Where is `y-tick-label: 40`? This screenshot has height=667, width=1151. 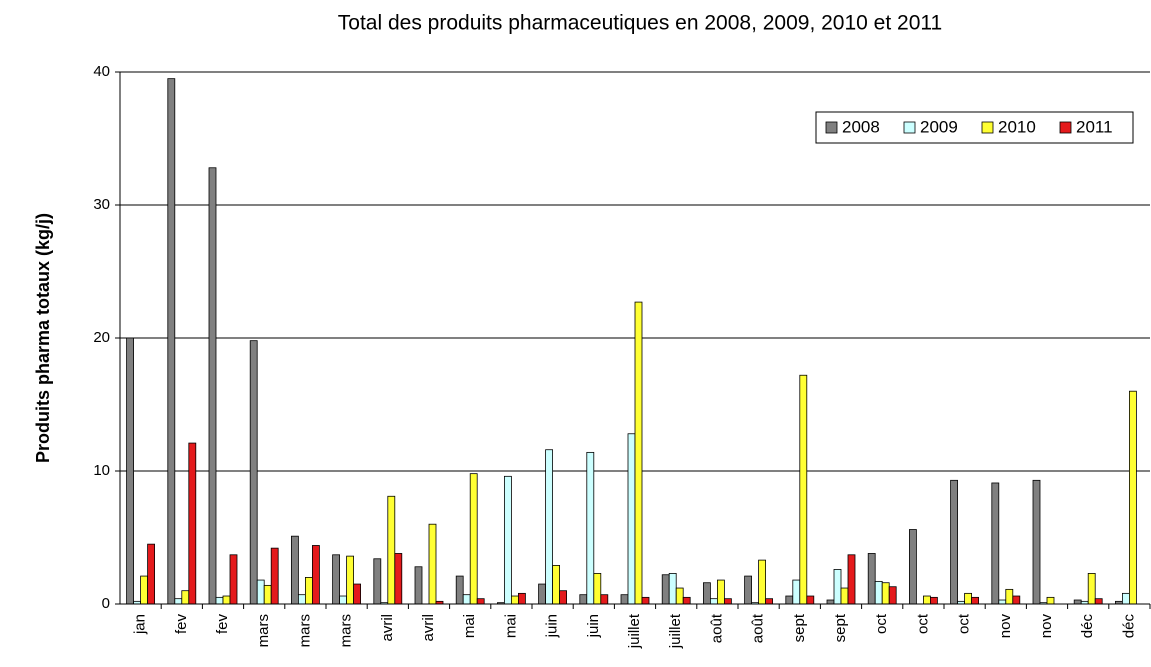 y-tick-label: 40 is located at coordinates (101, 71).